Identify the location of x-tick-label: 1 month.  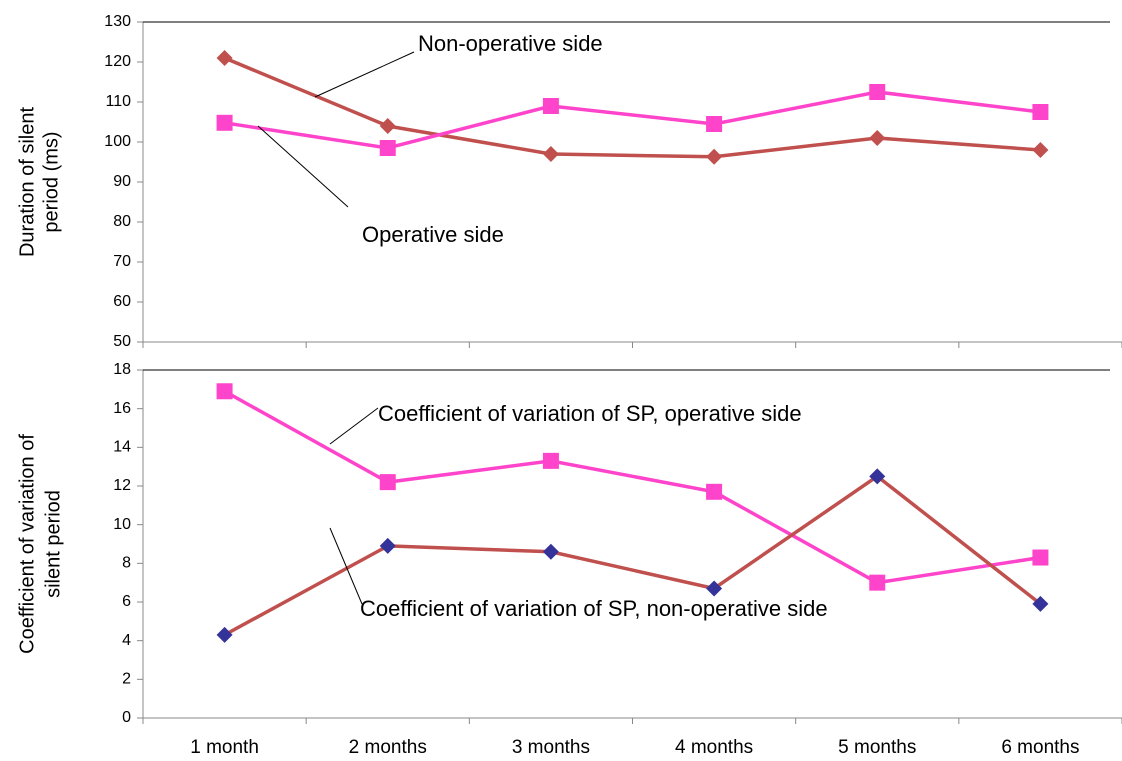
(224, 747).